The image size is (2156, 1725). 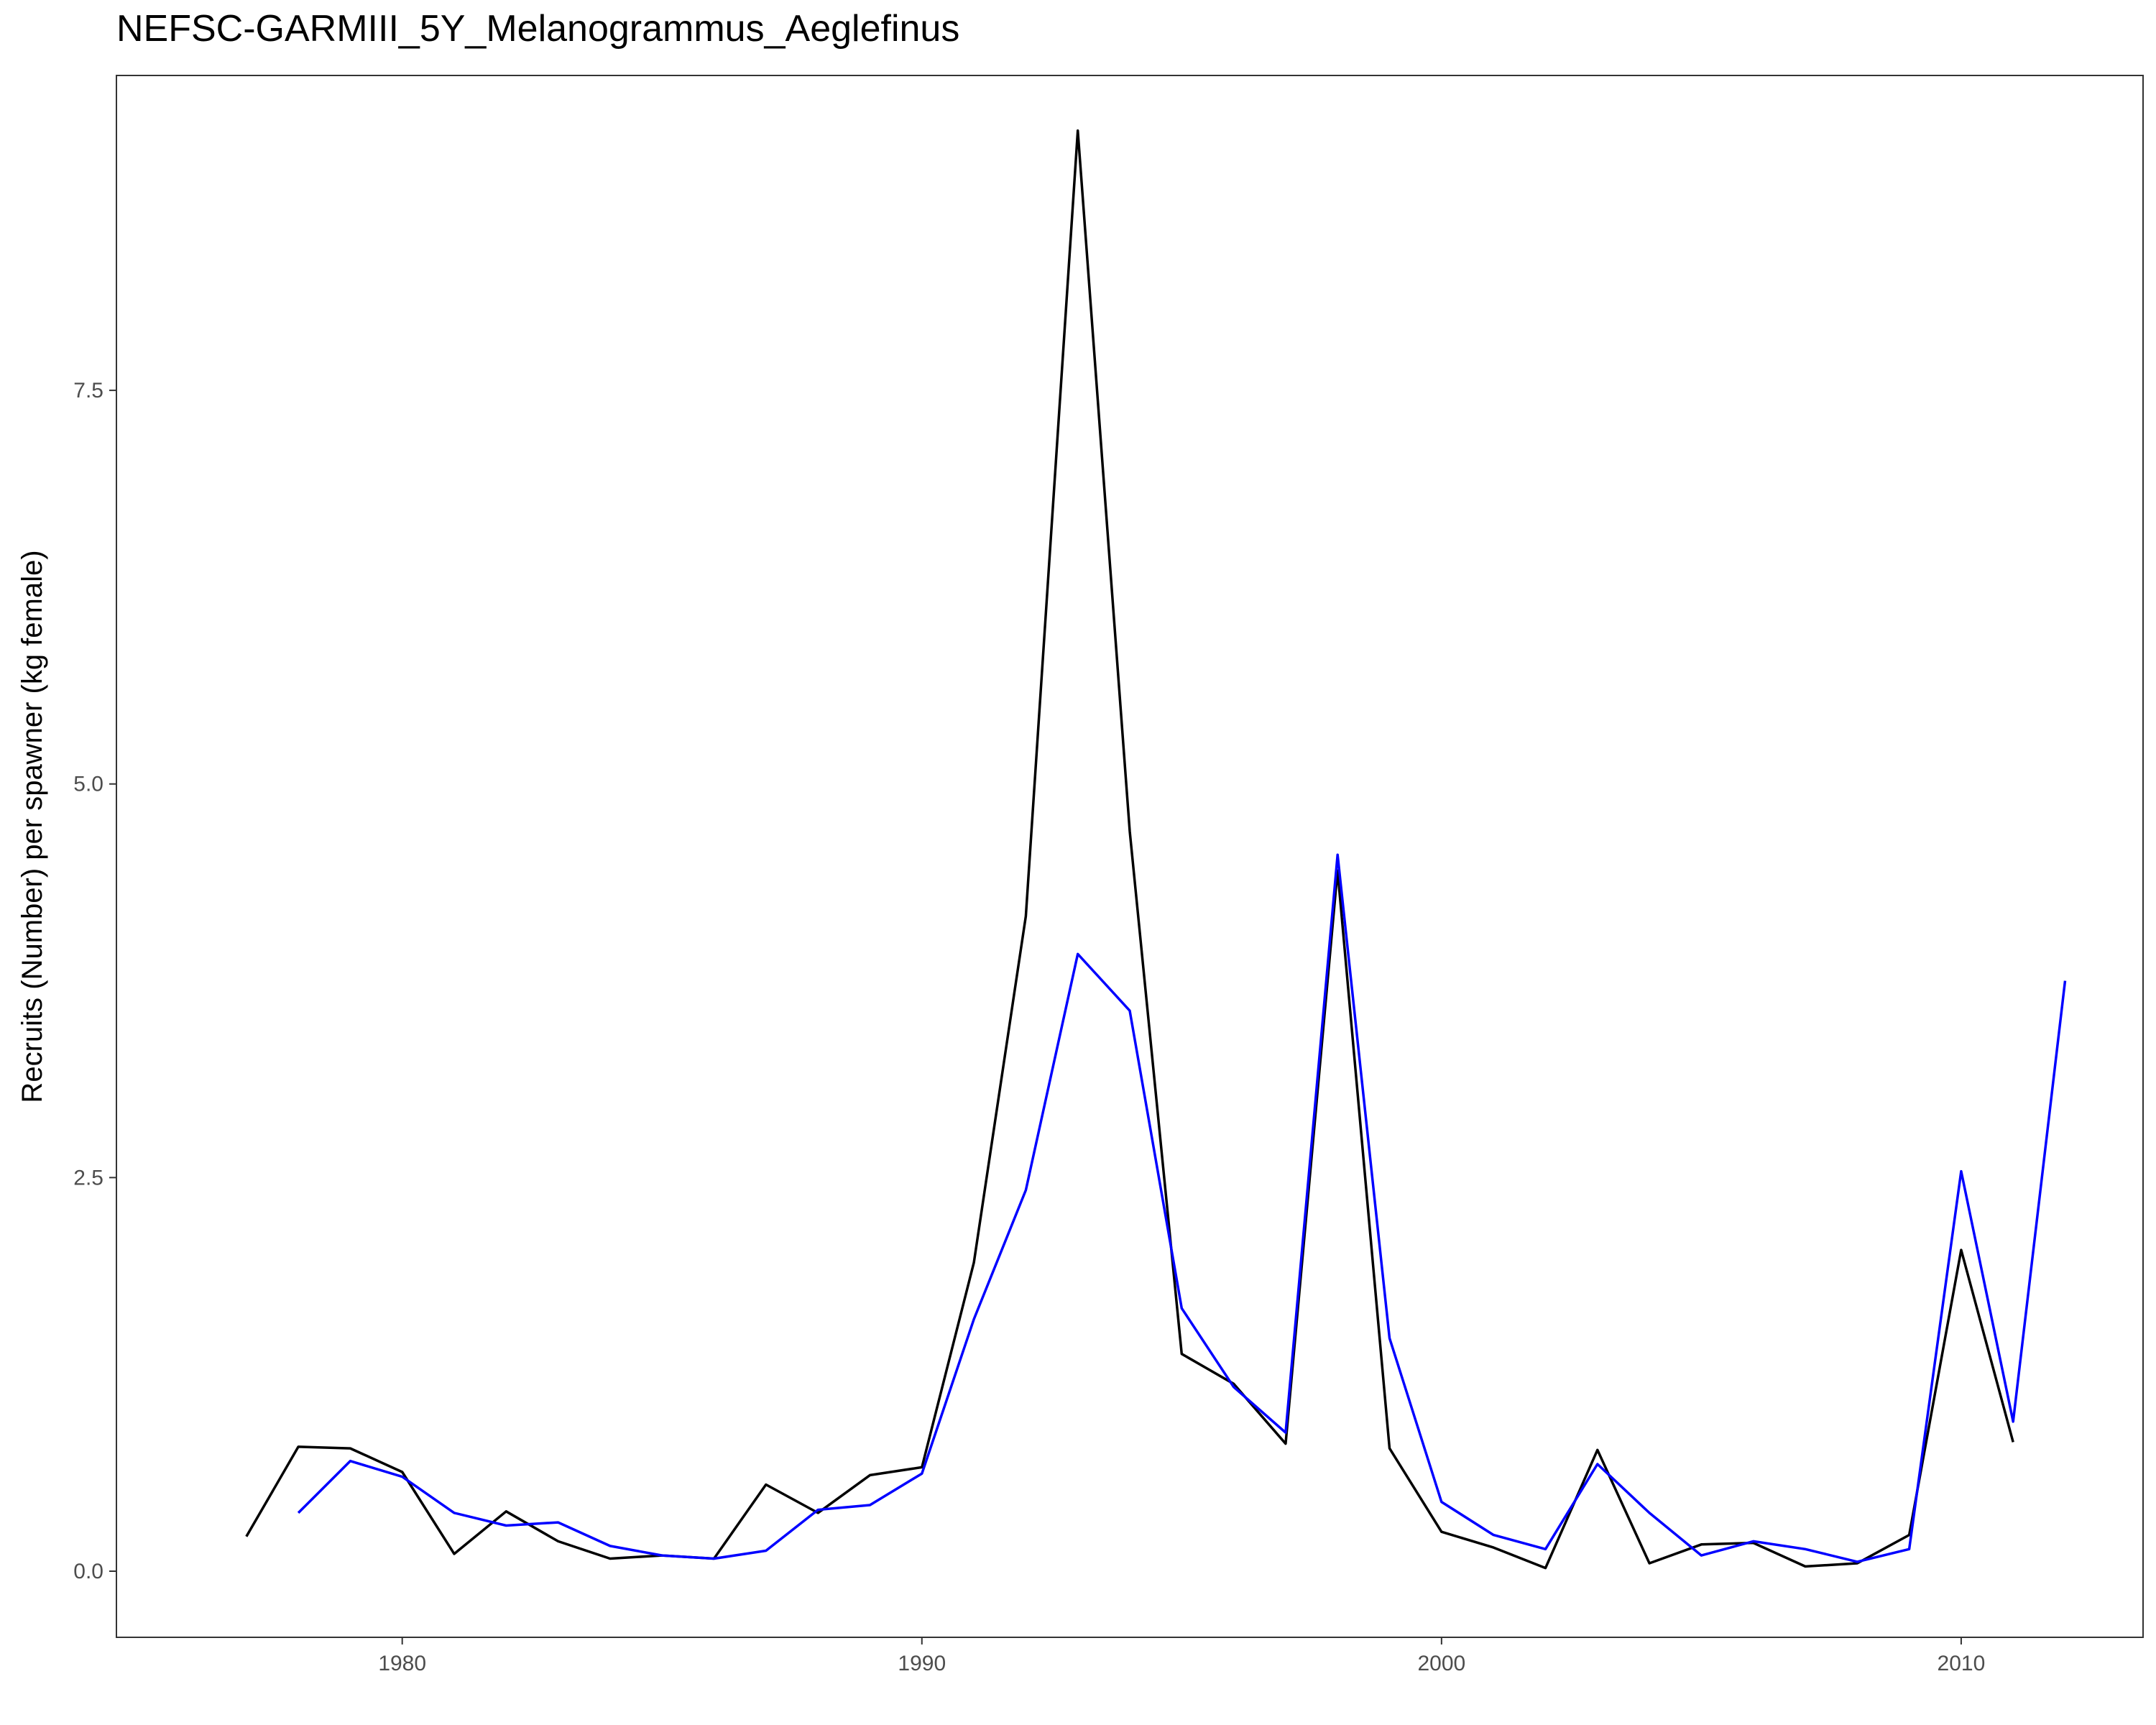 I want to click on y-tick-label: 7.5, so click(x=88, y=390).